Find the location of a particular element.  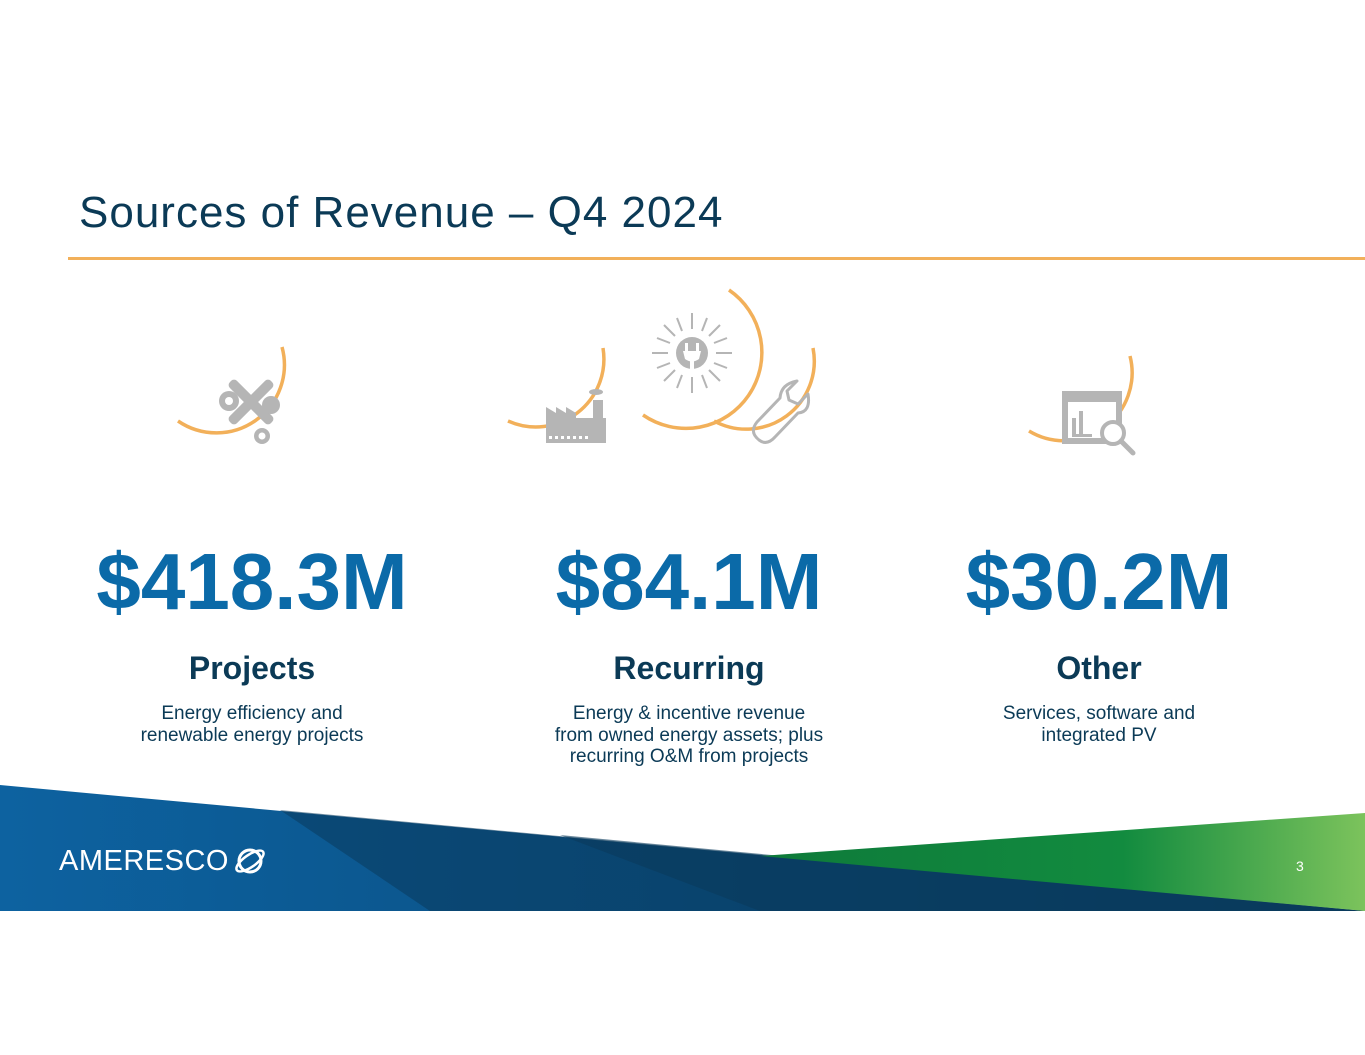

company-logo: AMERESCO is located at coordinates (163, 861).